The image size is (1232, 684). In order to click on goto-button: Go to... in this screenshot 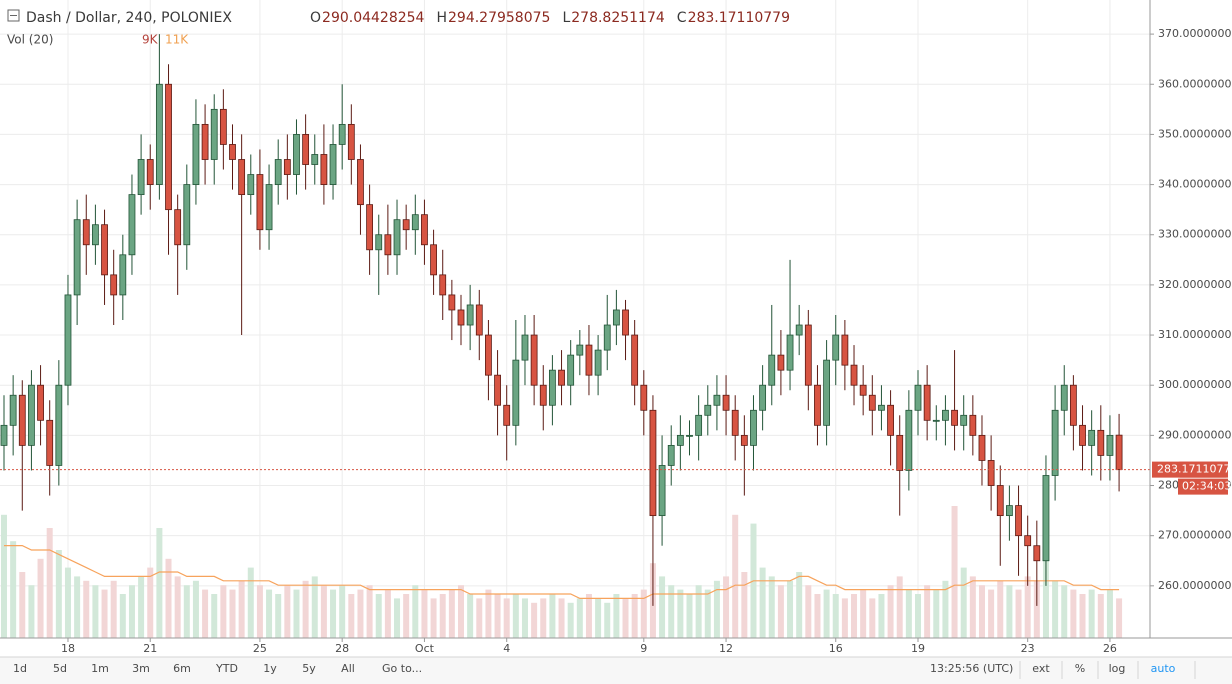, I will do `click(402, 668)`.